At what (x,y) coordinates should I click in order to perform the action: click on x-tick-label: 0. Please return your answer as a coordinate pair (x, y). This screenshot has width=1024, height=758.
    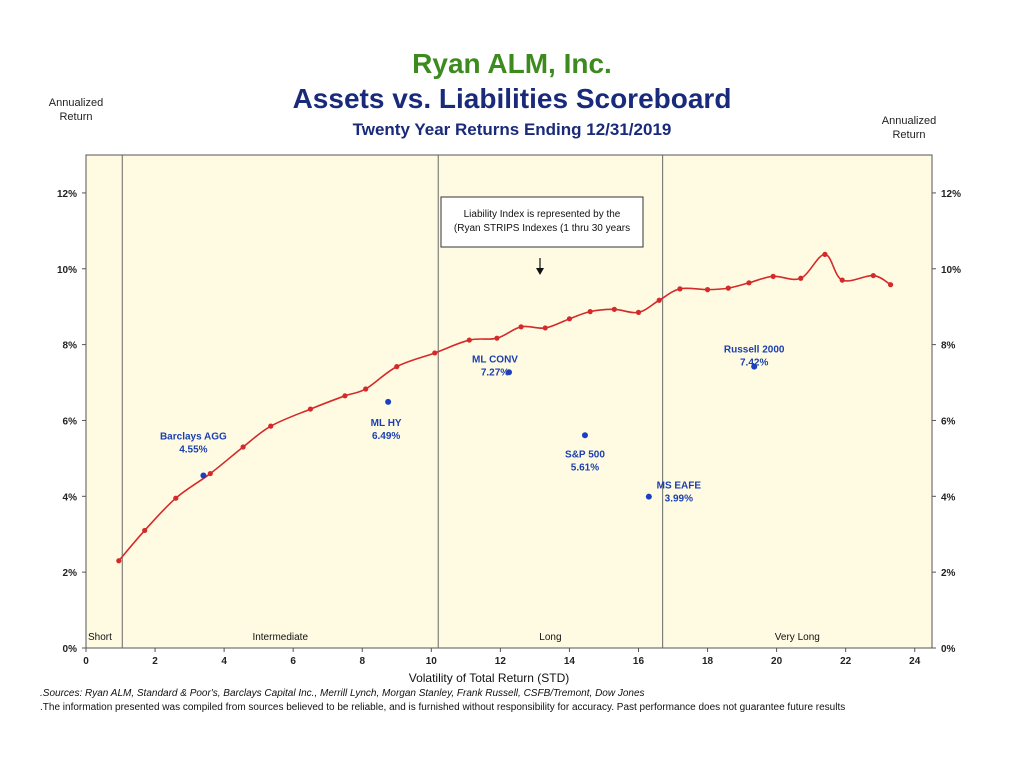
    Looking at the image, I should click on (86, 661).